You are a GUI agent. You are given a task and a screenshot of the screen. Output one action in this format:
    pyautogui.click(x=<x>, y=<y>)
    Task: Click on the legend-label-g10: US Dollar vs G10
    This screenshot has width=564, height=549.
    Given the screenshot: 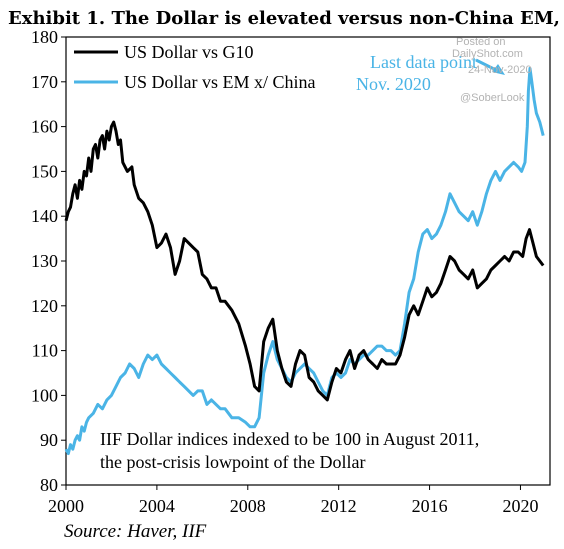 What is the action you would take?
    pyautogui.click(x=189, y=52)
    